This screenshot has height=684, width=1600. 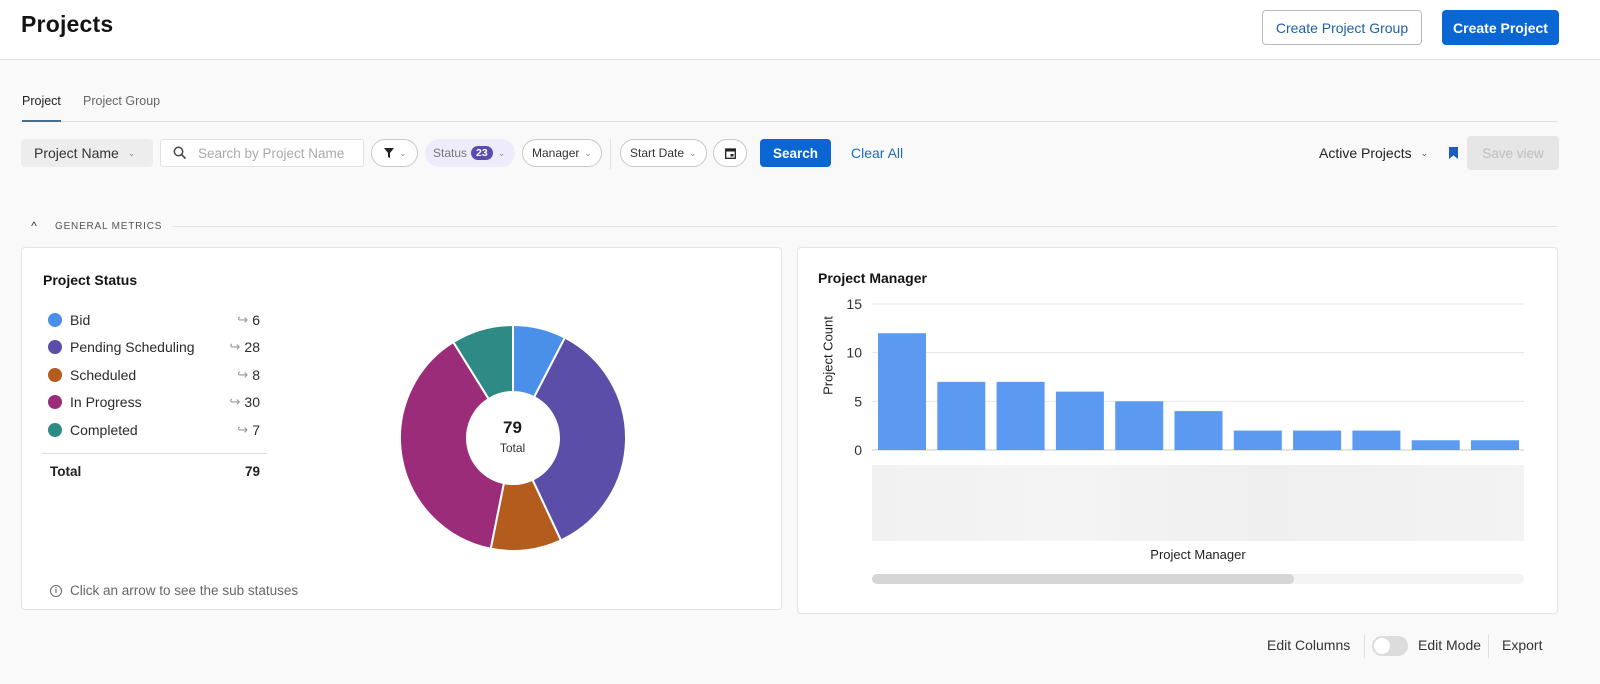 I want to click on date-picker-button, so click(x=730, y=153).